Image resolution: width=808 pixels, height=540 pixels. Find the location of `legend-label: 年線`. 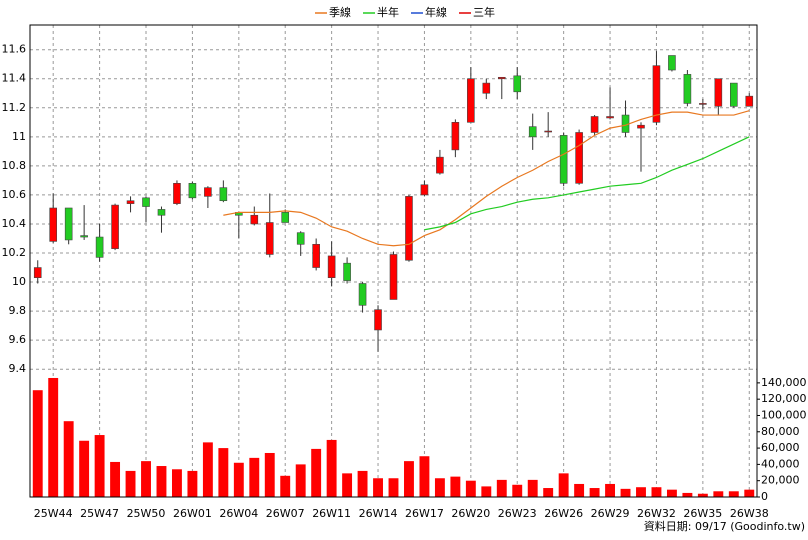

legend-label: 年線 is located at coordinates (436, 12).